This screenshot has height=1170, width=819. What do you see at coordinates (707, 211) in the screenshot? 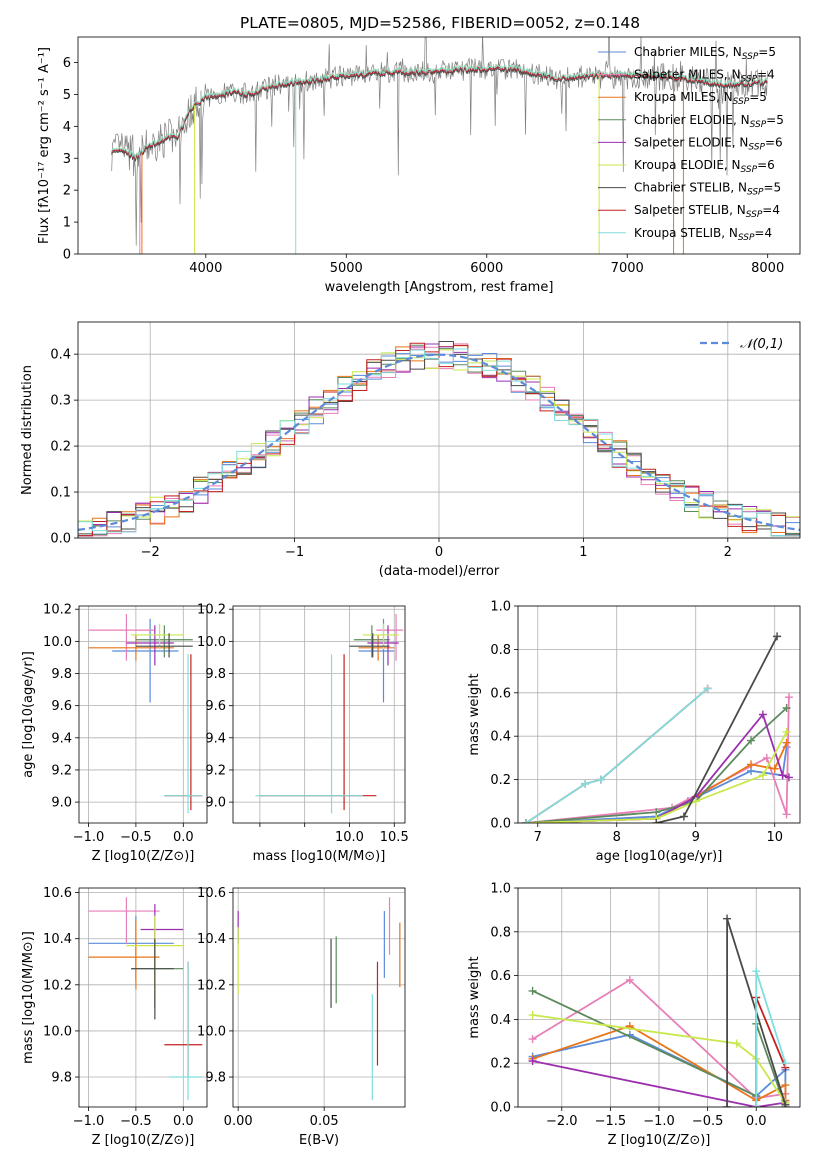
I see `legend-entry: Salpeter STELIB, NSSP=4` at bounding box center [707, 211].